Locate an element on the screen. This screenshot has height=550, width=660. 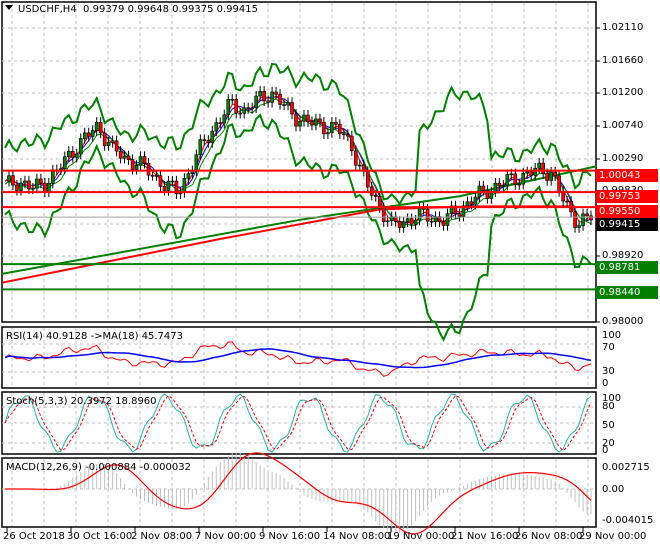
time-tick: 29 Nov 00:00 is located at coordinates (613, 536).